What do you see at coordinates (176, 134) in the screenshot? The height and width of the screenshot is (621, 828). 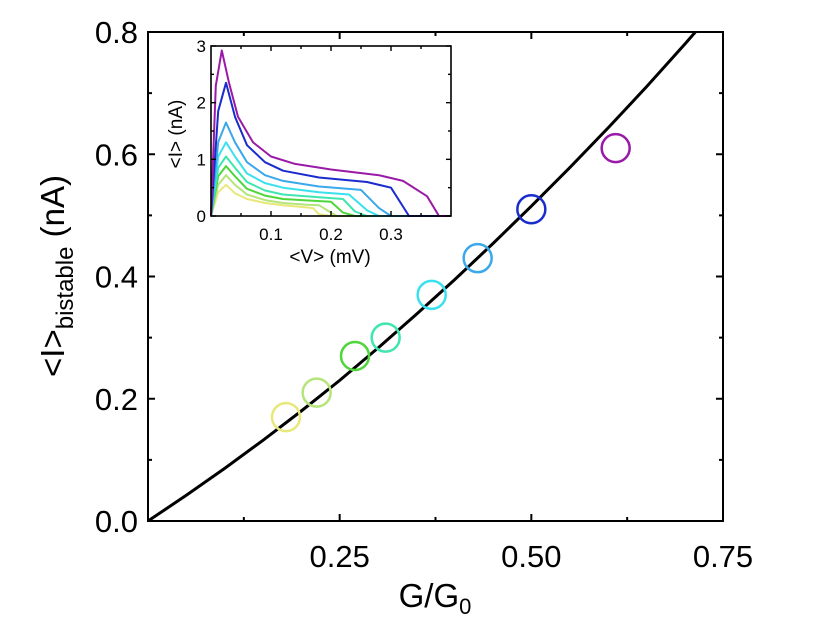 I see `inset-y-axis-title: <I> (nA)` at bounding box center [176, 134].